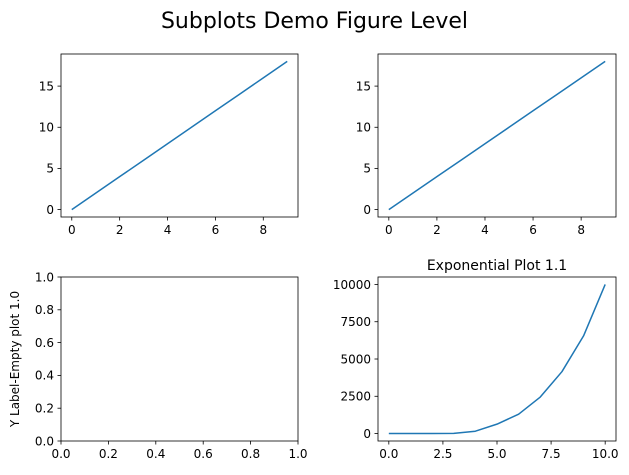 The width and height of the screenshot is (629, 475). I want to click on y-tick-label: 7500, so click(355, 322).